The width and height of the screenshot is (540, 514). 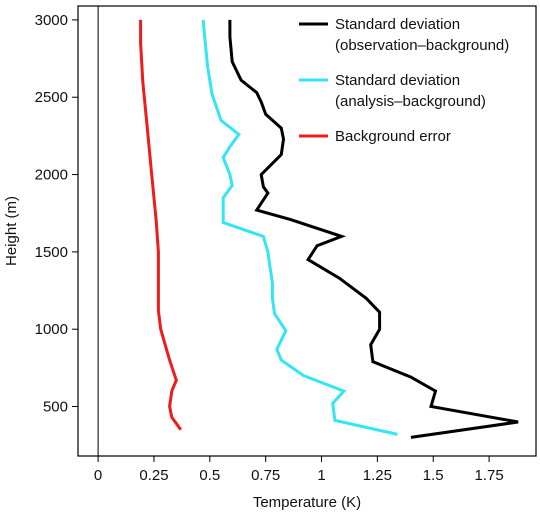 I want to click on y-axis-title: Height (m), so click(x=11, y=231).